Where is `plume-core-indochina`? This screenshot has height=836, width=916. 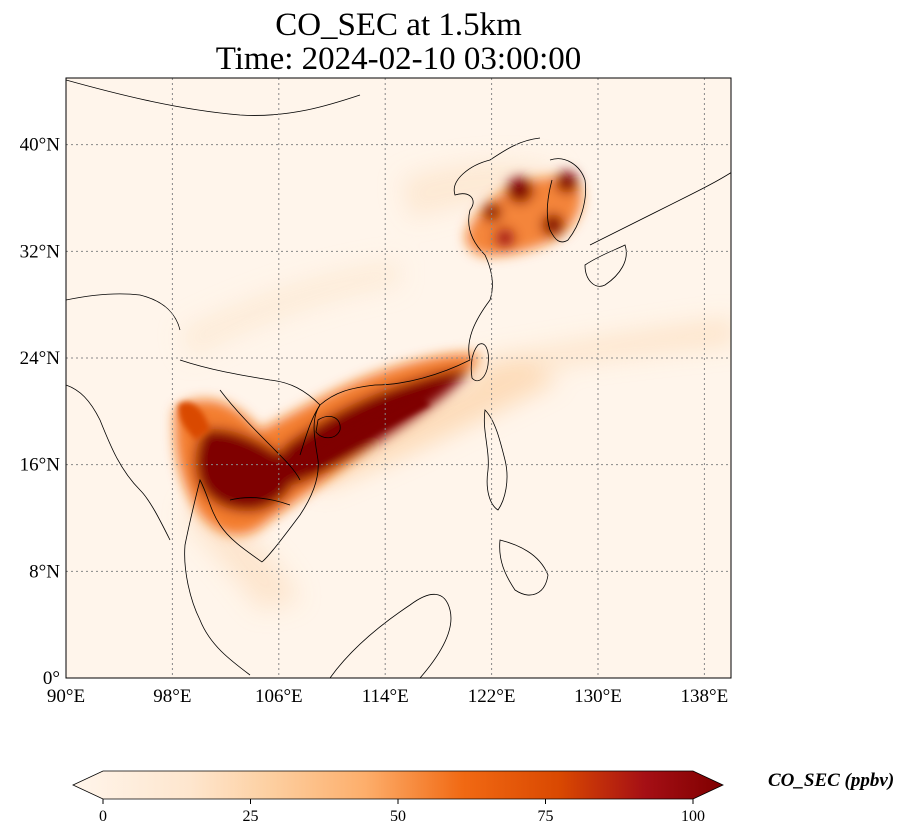 plume-core-indochina is located at coordinates (244, 470).